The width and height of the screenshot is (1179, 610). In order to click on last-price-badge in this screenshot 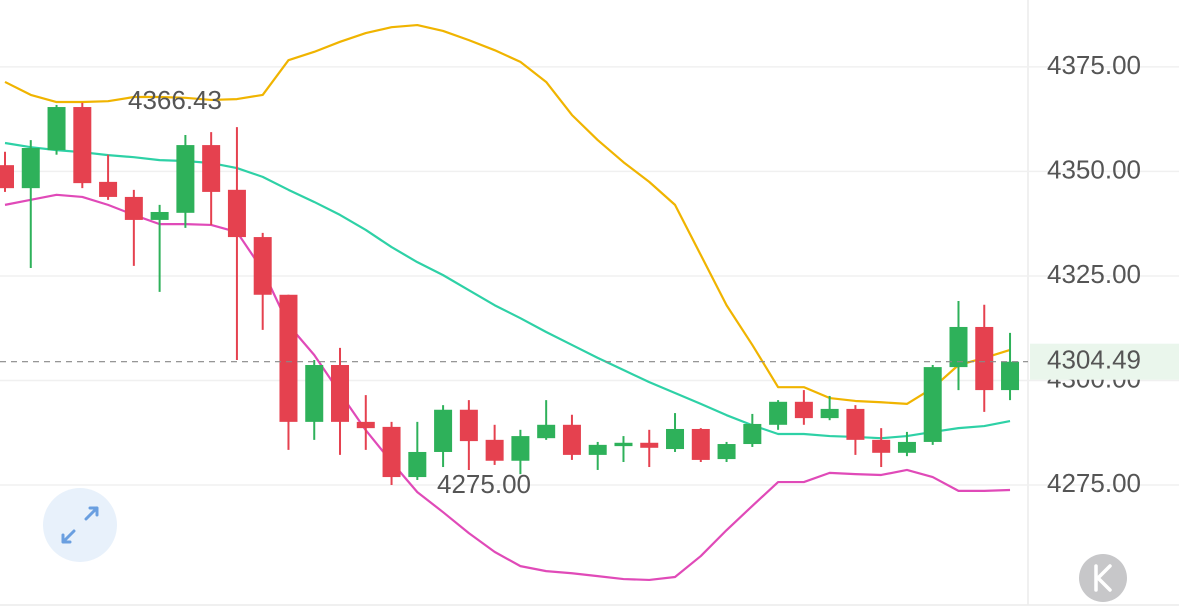, I will do `click(1104, 361)`.